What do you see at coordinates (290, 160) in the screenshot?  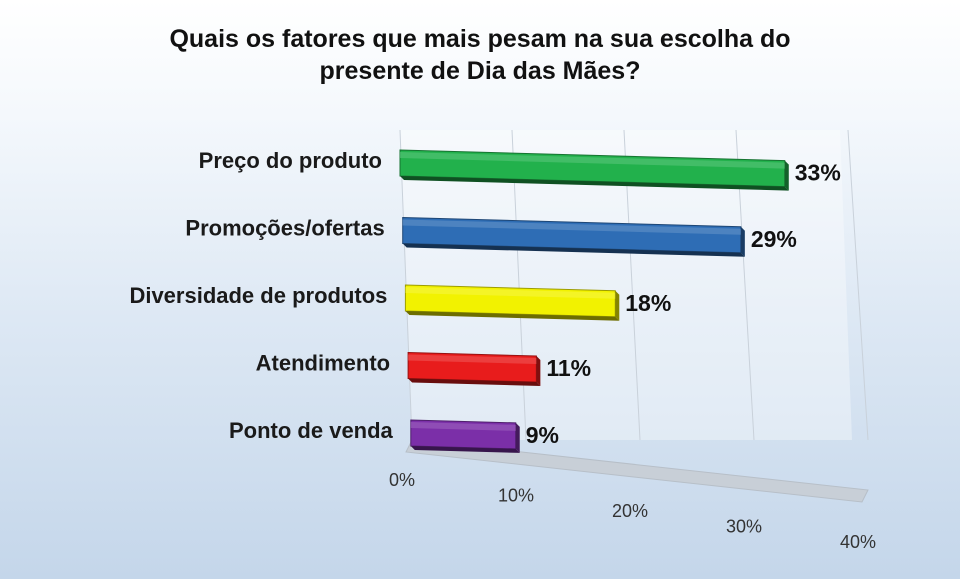 I see `category-label: Preço do produto` at bounding box center [290, 160].